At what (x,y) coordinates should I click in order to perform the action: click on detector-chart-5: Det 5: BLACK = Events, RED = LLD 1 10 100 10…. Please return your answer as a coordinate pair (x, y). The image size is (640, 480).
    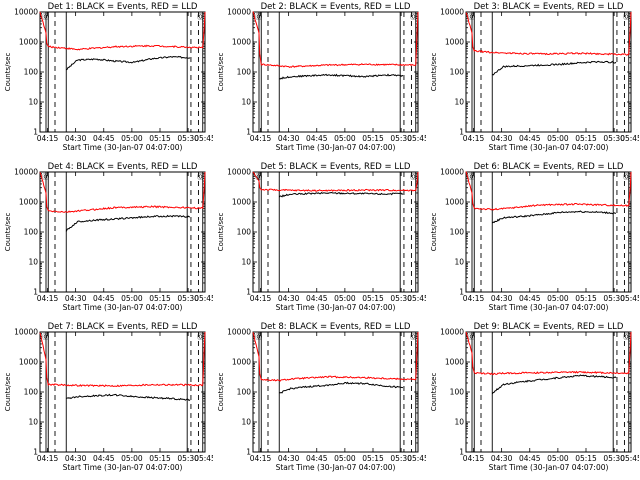
    Looking at the image, I should click on (321, 237).